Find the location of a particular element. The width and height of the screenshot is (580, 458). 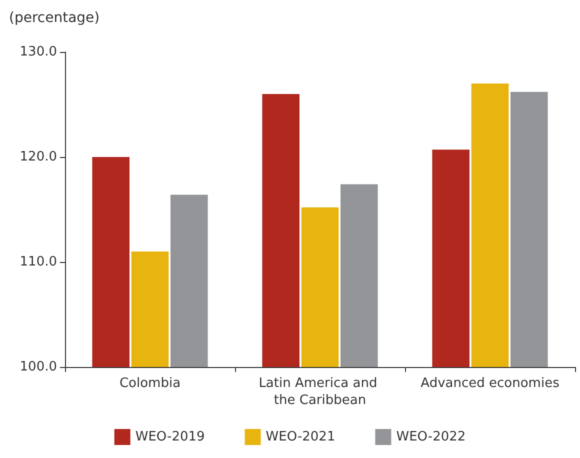

y-tick-label: 120.0 is located at coordinates (38, 157).